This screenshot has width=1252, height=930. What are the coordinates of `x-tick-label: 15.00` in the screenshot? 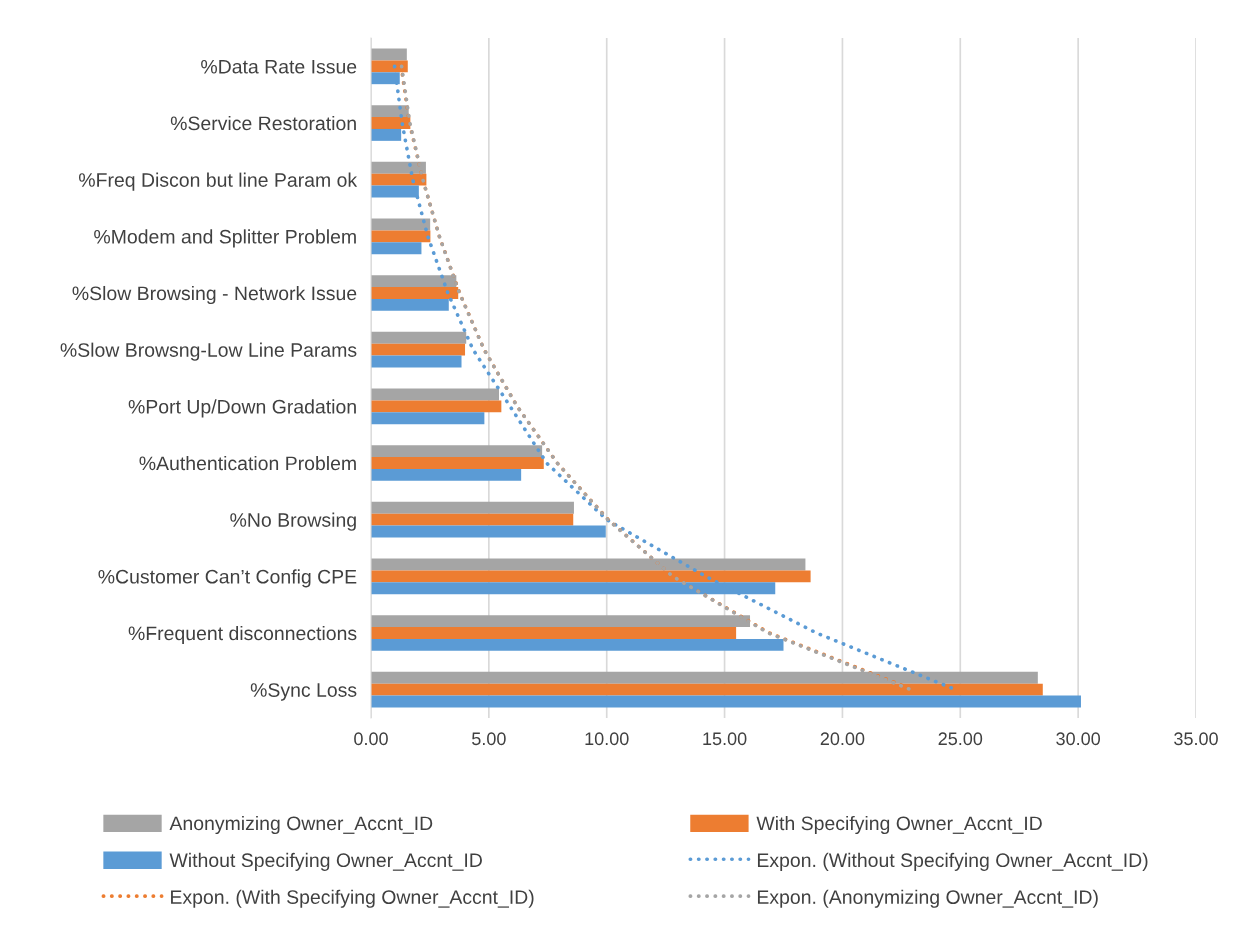 It's located at (725, 739).